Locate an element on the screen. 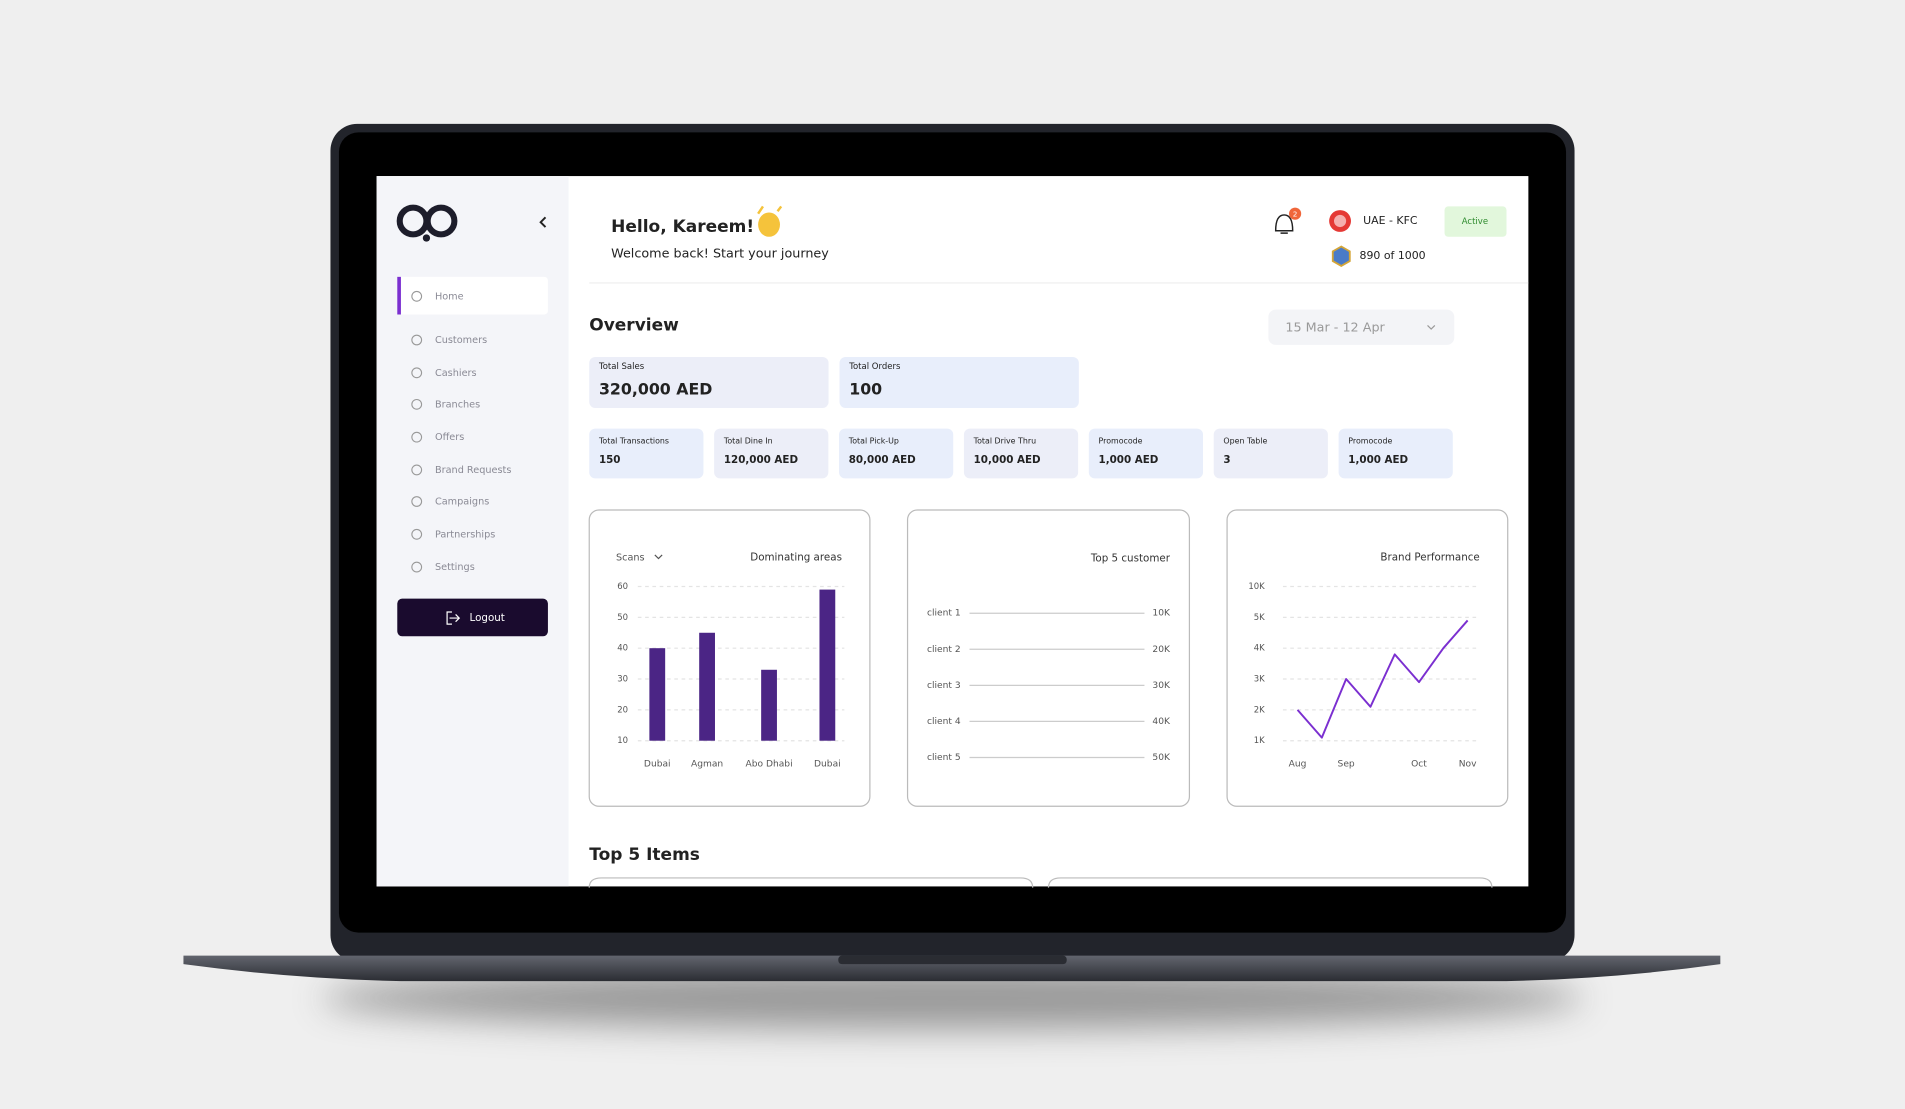  menu-item: Offers is located at coordinates (449, 437).